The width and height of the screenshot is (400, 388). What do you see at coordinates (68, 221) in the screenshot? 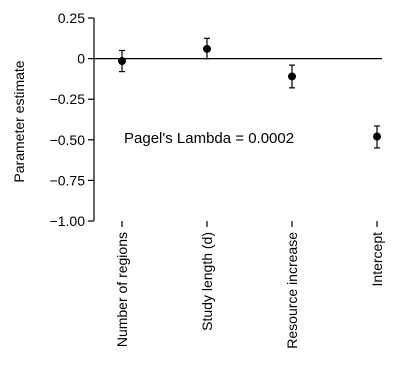
I see `y-tick-label: −1.00` at bounding box center [68, 221].